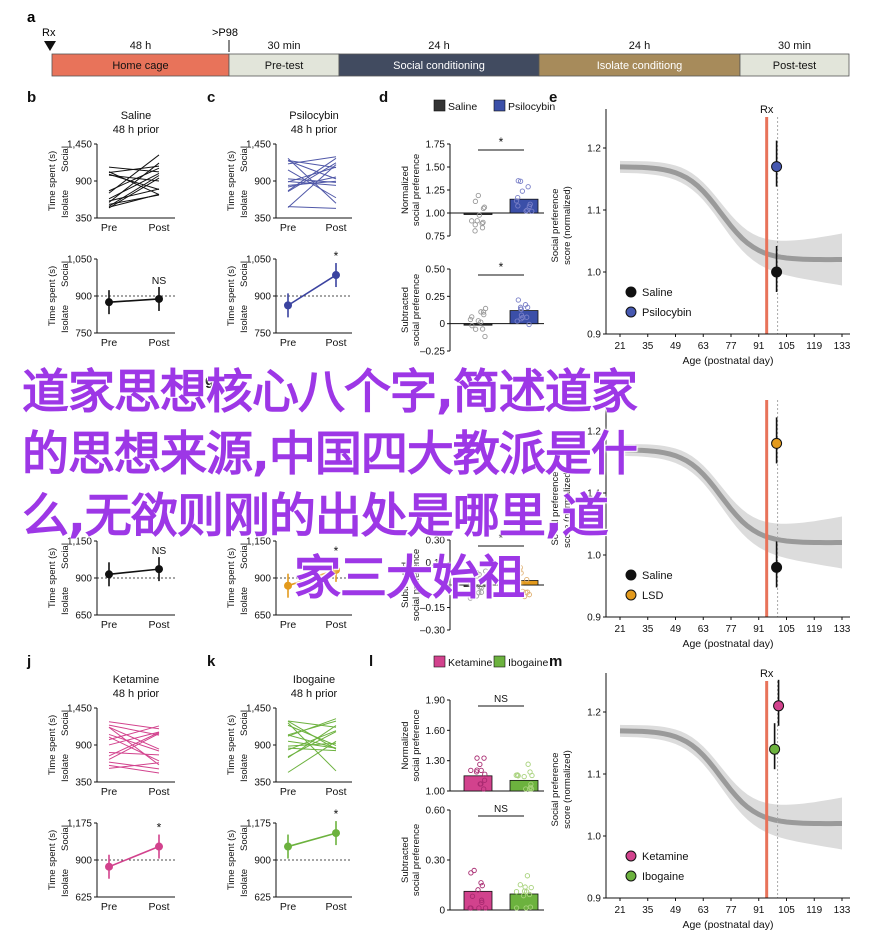 The height and width of the screenshot is (952, 890). I want to click on y-tick-label: 1.60, so click(436, 731).